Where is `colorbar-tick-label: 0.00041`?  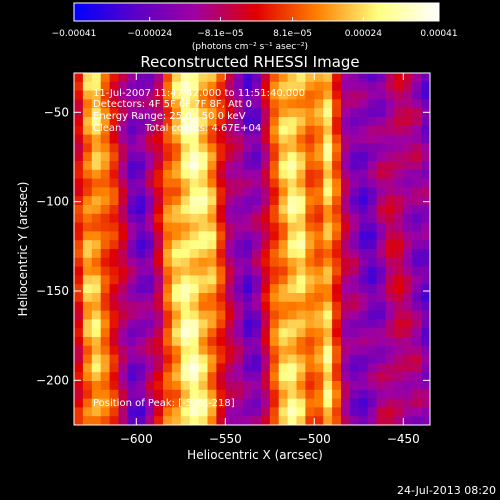 colorbar-tick-label: 0.00041 is located at coordinates (438, 34).